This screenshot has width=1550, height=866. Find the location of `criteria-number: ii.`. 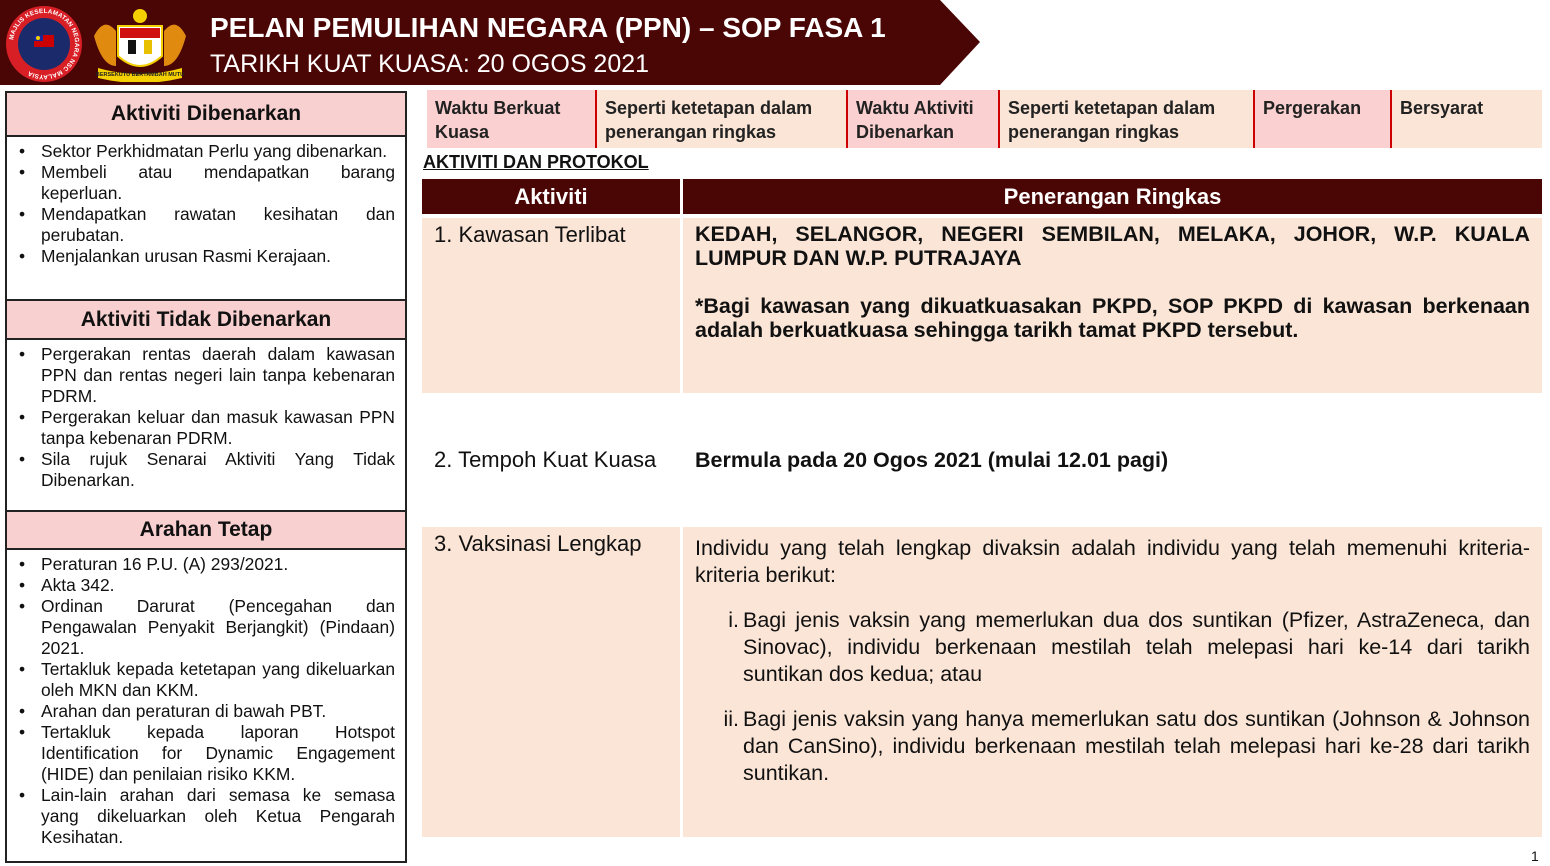

criteria-number: ii. is located at coordinates (731, 719).